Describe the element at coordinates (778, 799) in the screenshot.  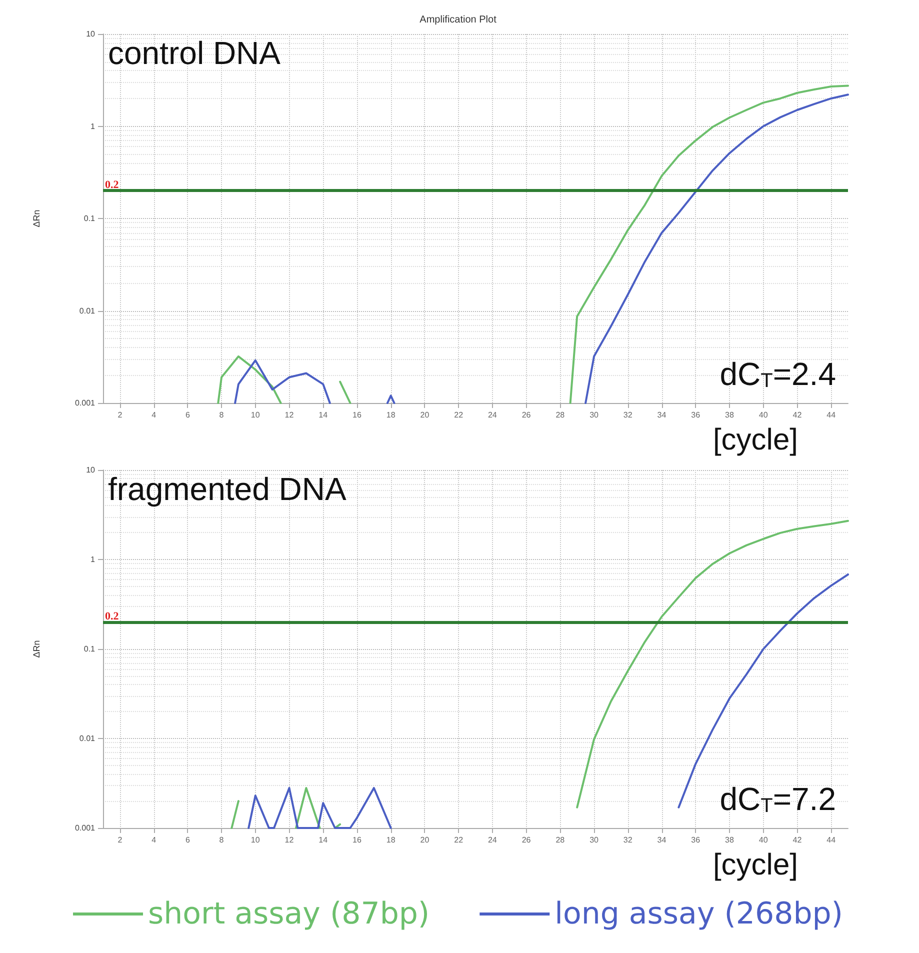
I see `annotation: dCT=7.2` at that location.